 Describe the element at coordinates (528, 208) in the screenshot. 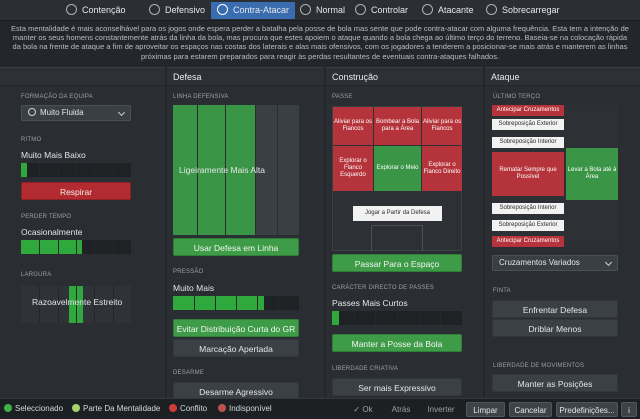

I see `zone-overlap-in-bottom: Sobreposição Interior` at that location.